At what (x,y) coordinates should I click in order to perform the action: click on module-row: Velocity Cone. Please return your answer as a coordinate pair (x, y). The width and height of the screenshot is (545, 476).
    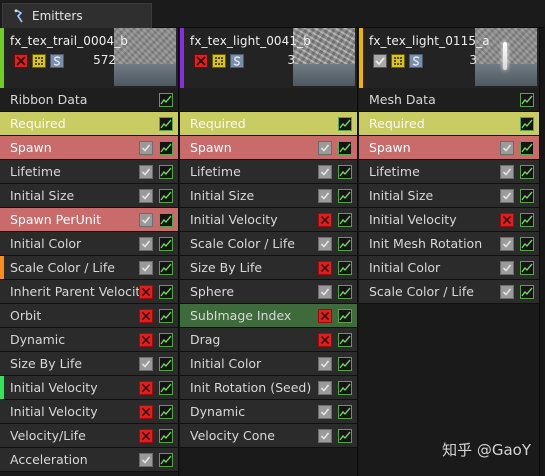
    Looking at the image, I should click on (268, 436).